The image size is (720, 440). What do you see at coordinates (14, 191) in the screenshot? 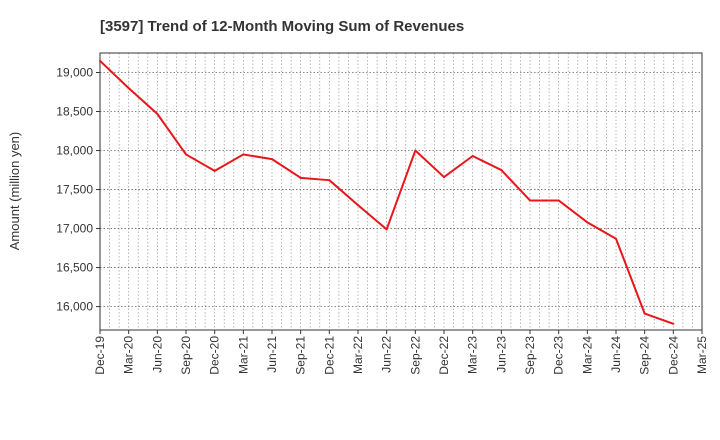
I see `y-axis-label: Amount (million yen)` at bounding box center [14, 191].